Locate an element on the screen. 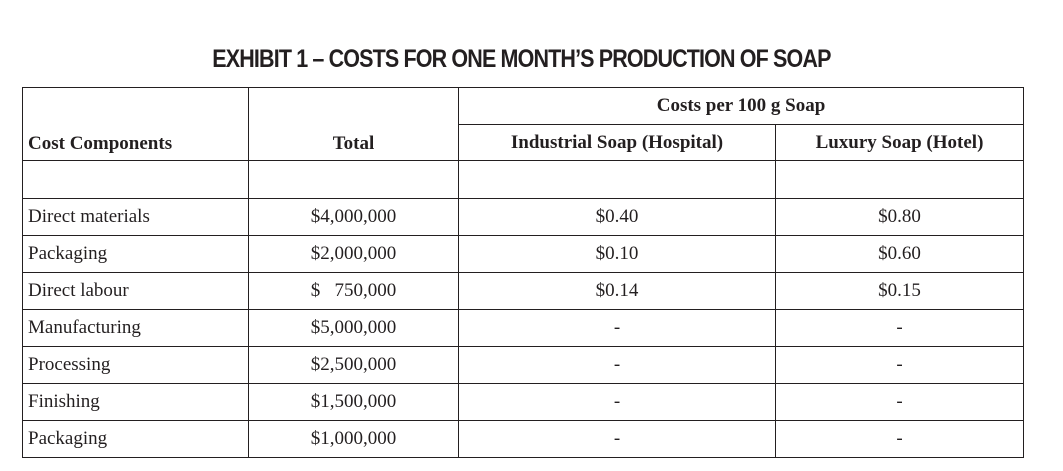 This screenshot has height=471, width=1063. header-total: Total is located at coordinates (353, 124).